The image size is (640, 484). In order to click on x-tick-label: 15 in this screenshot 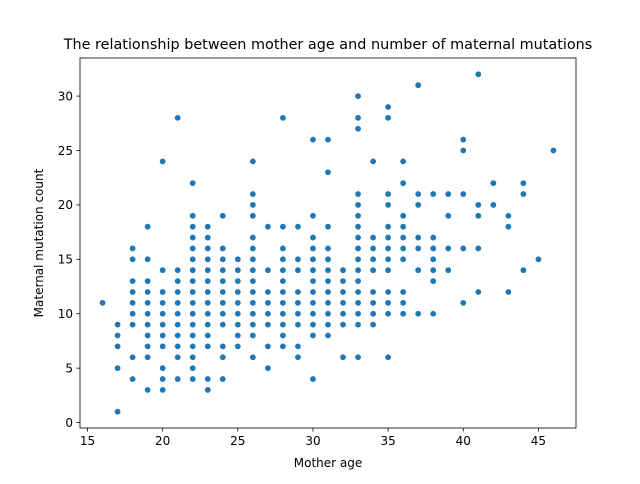, I will do `click(87, 441)`.